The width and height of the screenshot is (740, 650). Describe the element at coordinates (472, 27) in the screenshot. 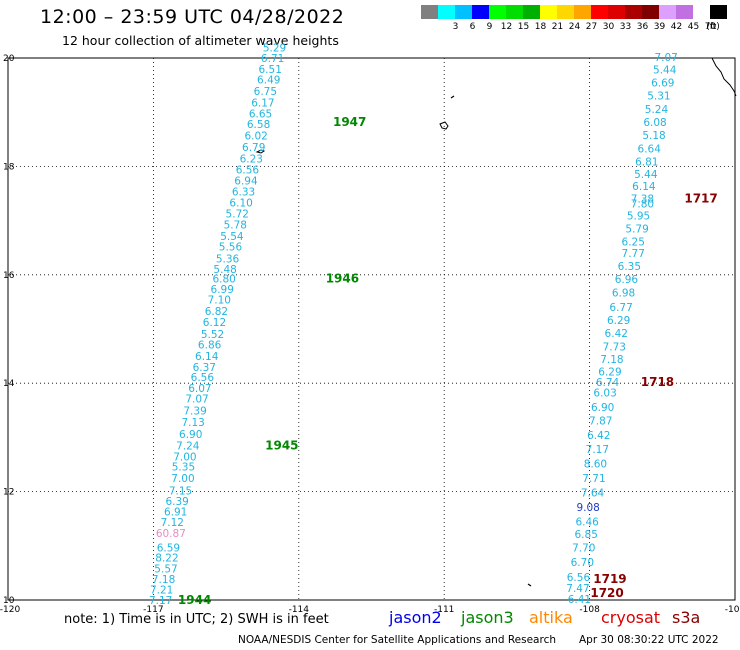

I see `scale-label: 6` at that location.